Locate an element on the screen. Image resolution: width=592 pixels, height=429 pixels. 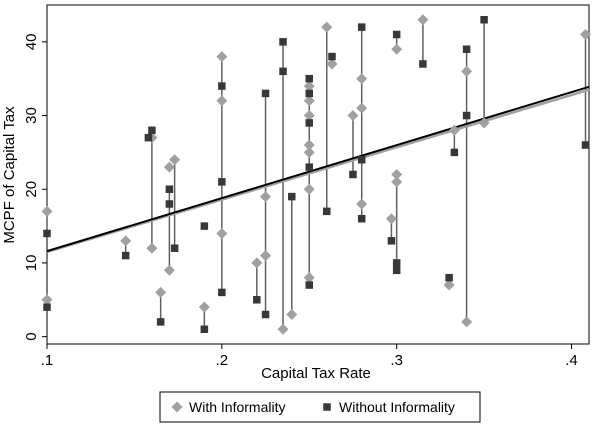
x-tick-label: .4 is located at coordinates (571, 360).